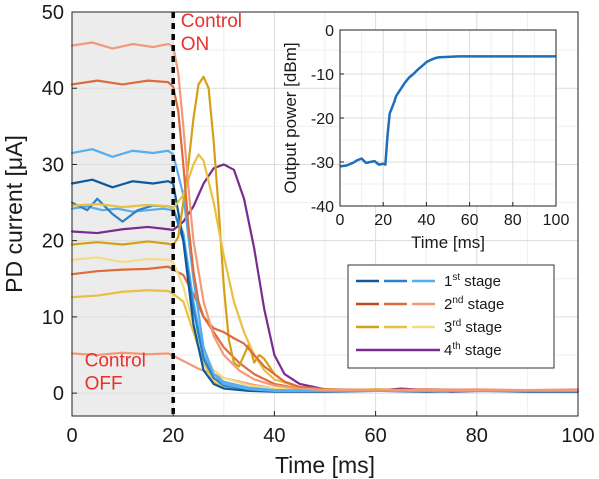  Describe the element at coordinates (375, 436) in the screenshot. I see `x-tick-label: 60` at that location.